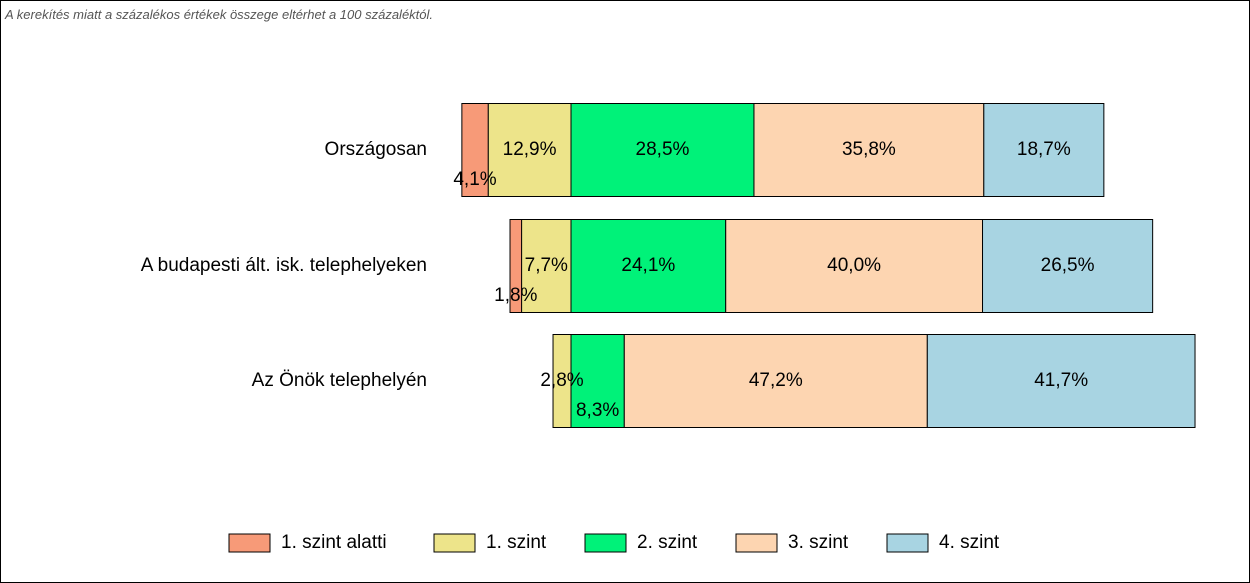 The image size is (1250, 583). I want to click on data-label: 41,7%, so click(1061, 380).